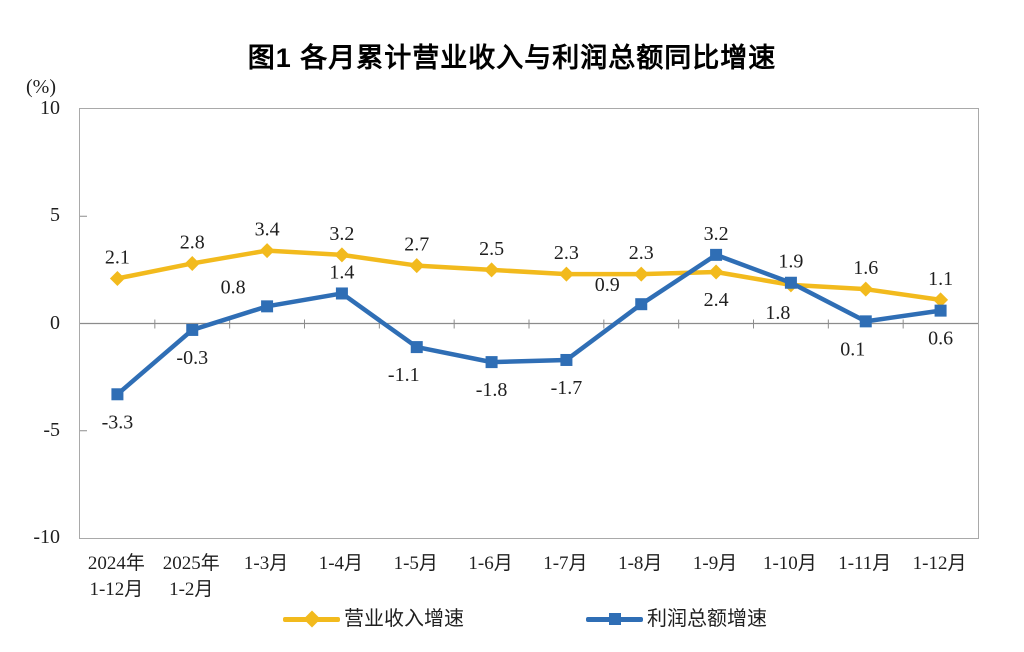 Image resolution: width=1024 pixels, height=652 pixels. I want to click on y-axis-tick-label: -5, so click(51, 429).